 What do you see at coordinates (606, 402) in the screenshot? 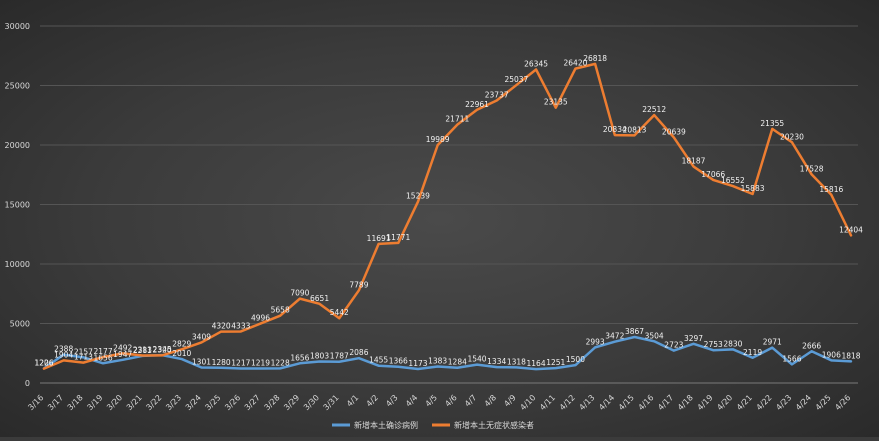
I see `x-tick-label: 4/14` at bounding box center [606, 402].